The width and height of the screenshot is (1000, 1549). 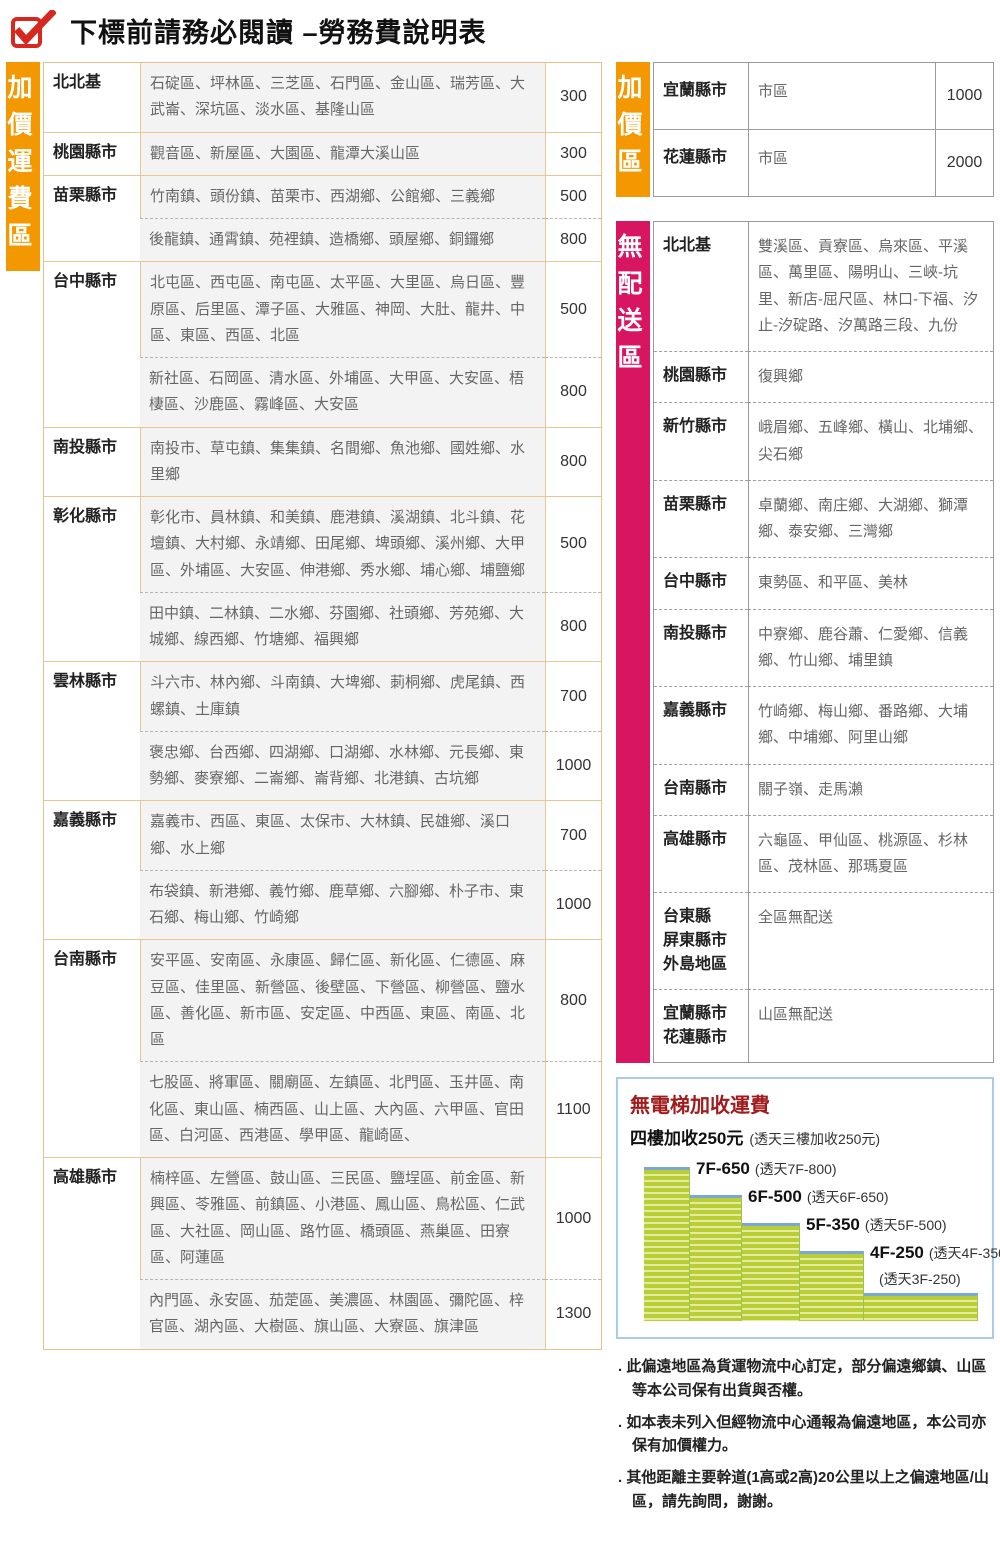 What do you see at coordinates (870, 518) in the screenshot?
I see `districts-cell: 卓蘭鄉、南庄鄉、大湖鄉、獅潭鄉、泰安鄉、三灣鄉` at bounding box center [870, 518].